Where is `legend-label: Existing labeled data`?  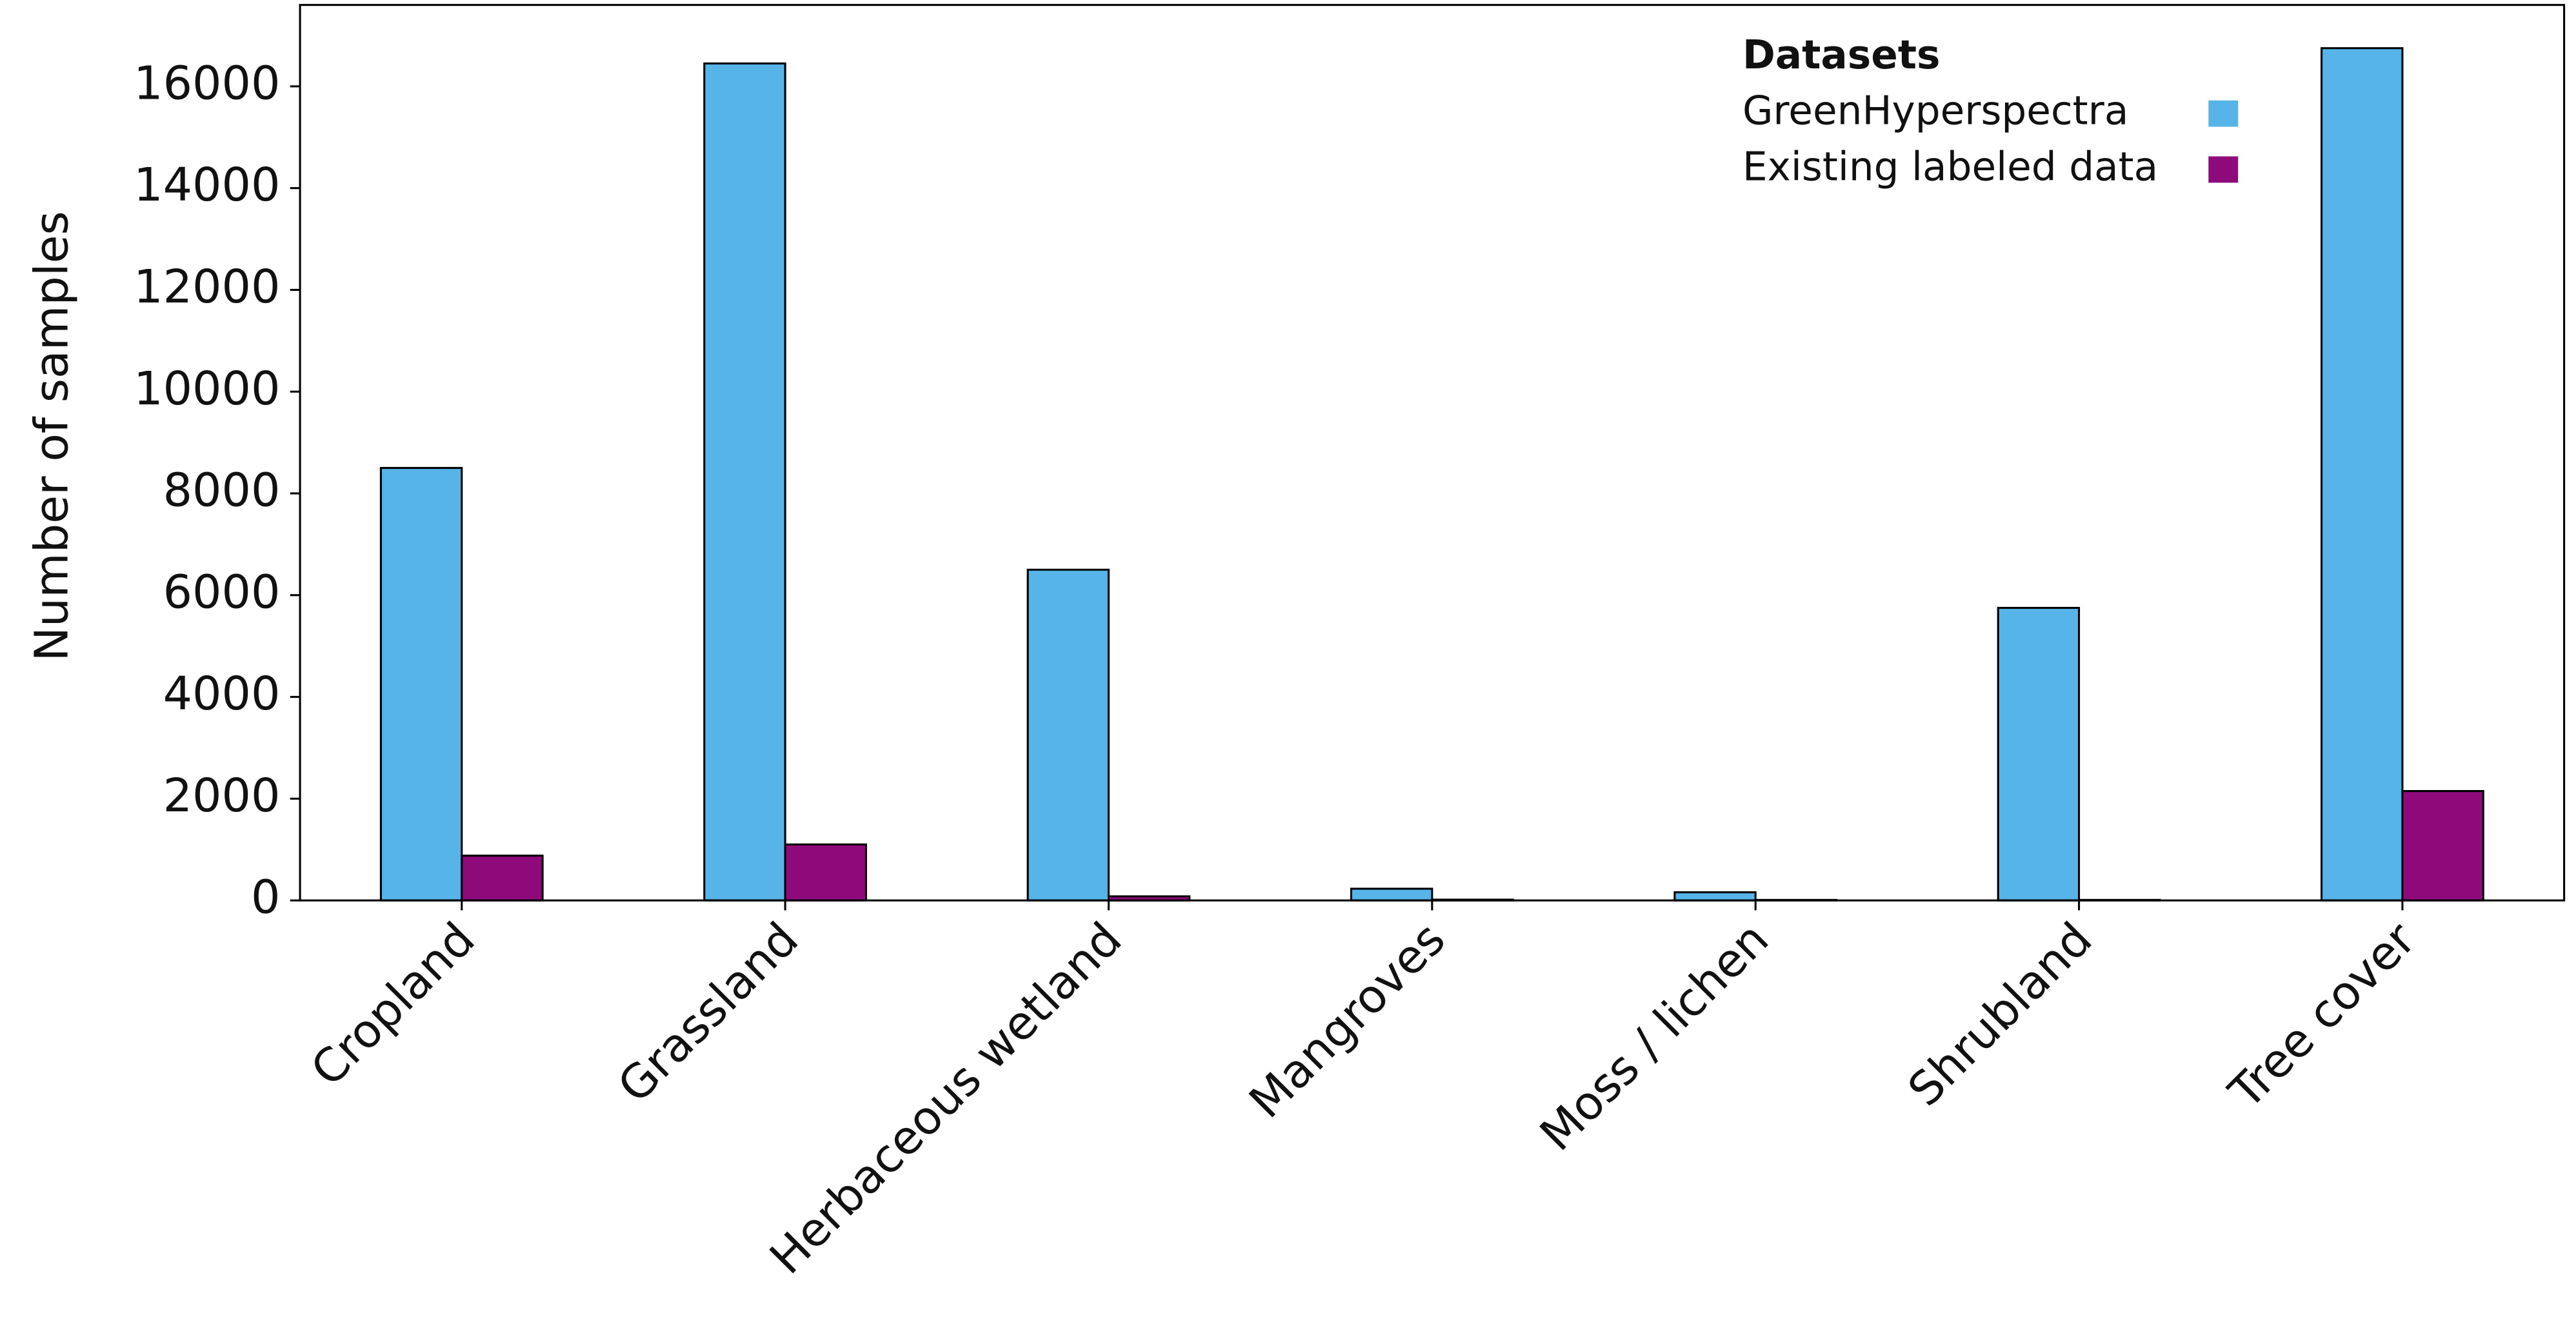
legend-label: Existing labeled data is located at coordinates (1950, 167).